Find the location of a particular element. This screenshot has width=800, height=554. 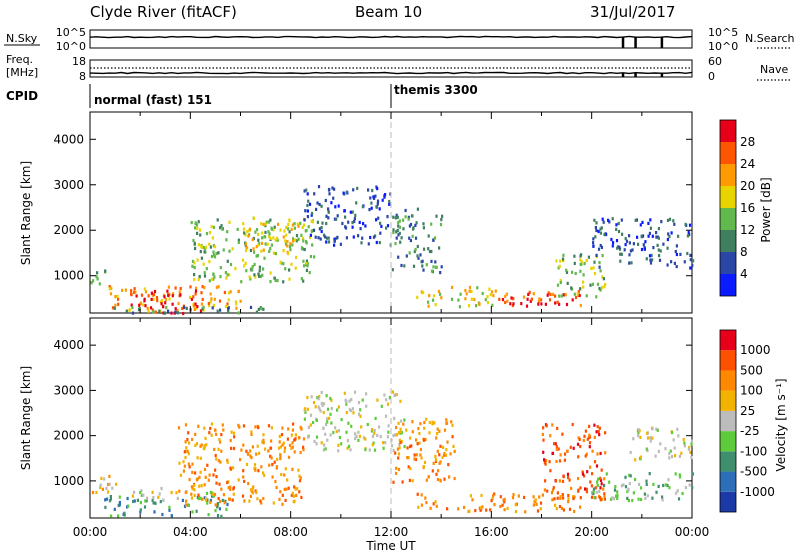

colorbar-segment is located at coordinates (728, 340).